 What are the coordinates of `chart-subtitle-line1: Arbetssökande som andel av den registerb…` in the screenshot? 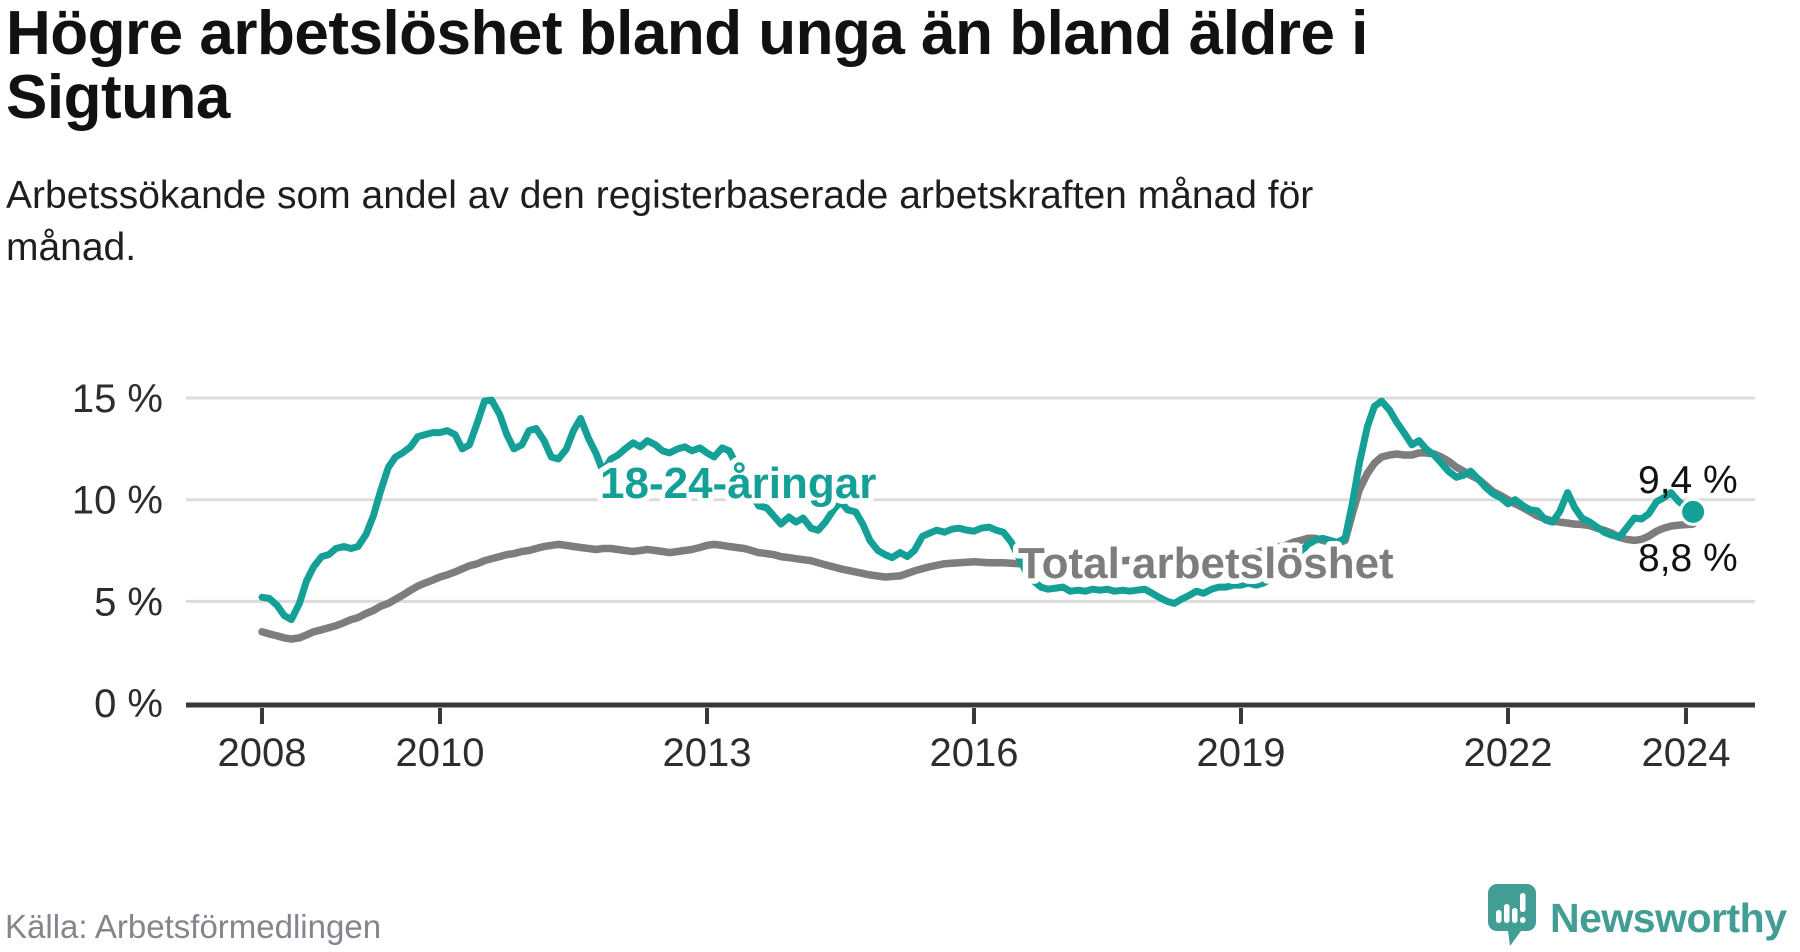 It's located at (660, 195).